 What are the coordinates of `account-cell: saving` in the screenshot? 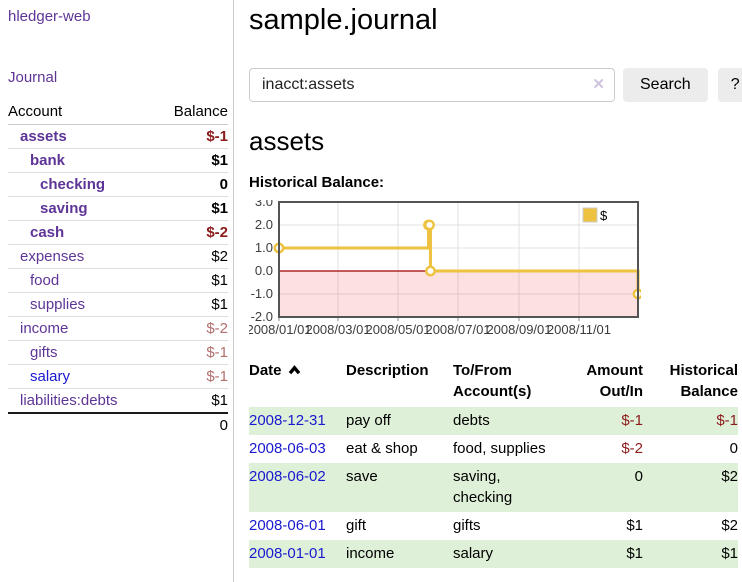 It's located at (82, 208).